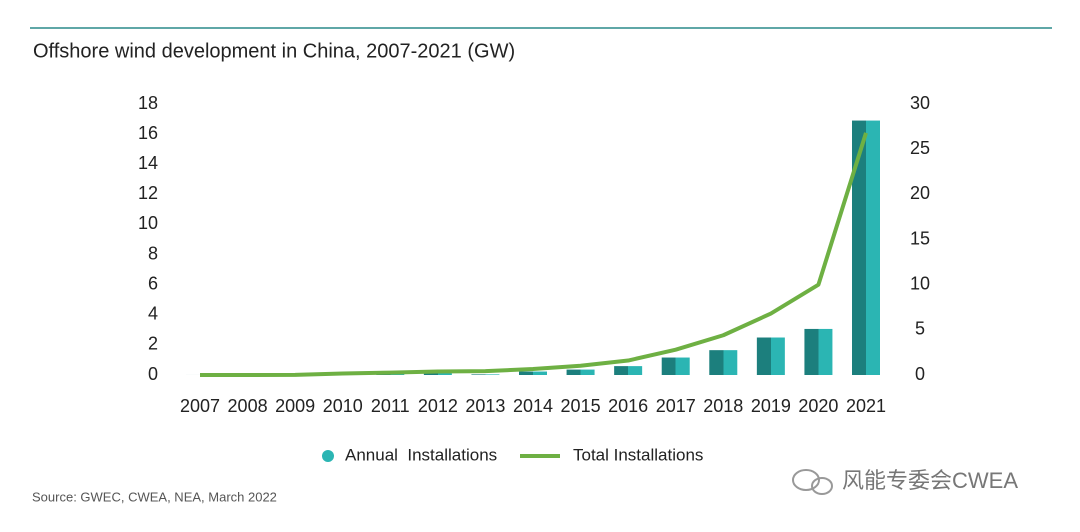 This screenshot has height=532, width=1080. What do you see at coordinates (148, 103) in the screenshot?
I see `y-tick-label: 18` at bounding box center [148, 103].